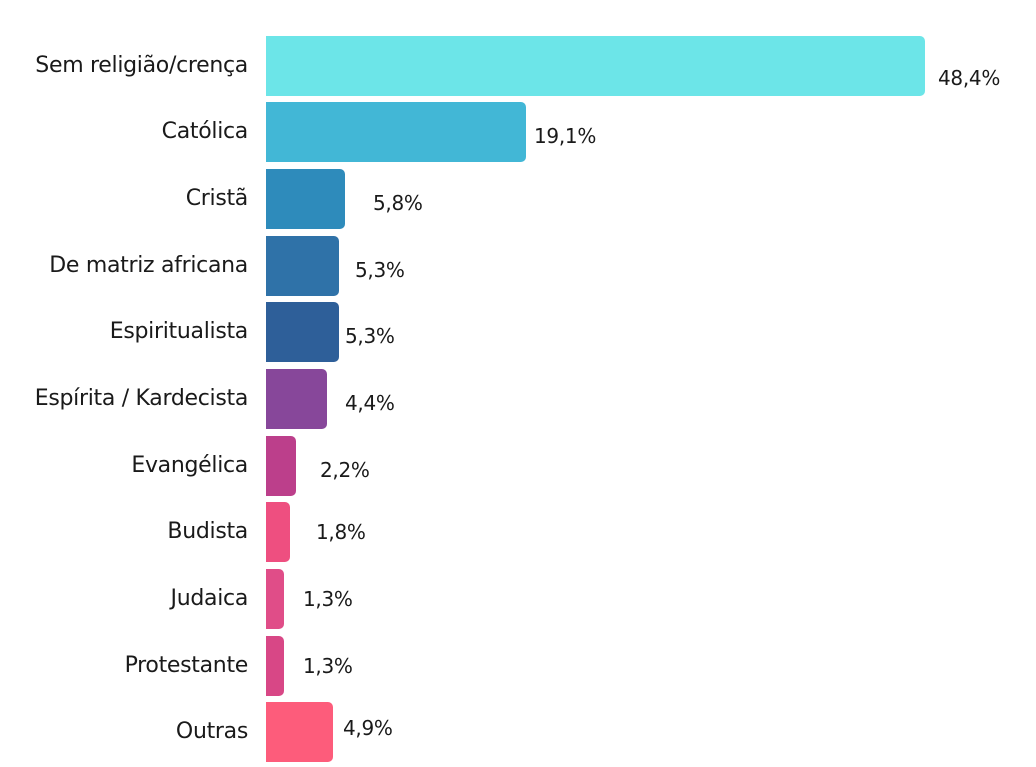 The height and width of the screenshot is (767, 1036). What do you see at coordinates (345, 470) in the screenshot?
I see `value-label: 2,2%` at bounding box center [345, 470].